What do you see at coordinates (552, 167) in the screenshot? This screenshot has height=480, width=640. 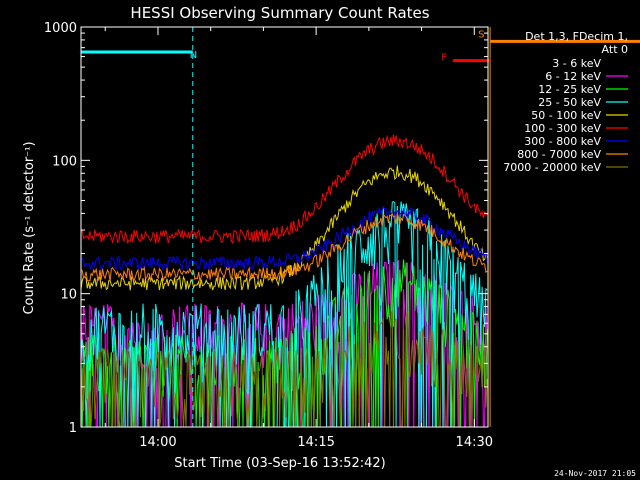 I see `legend-label: 7000 - 20000 keV` at bounding box center [552, 167].